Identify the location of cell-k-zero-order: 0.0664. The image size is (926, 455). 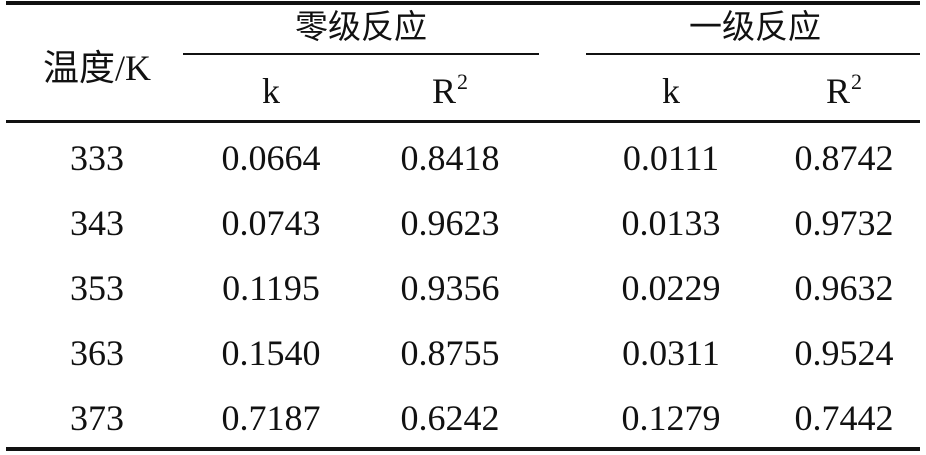
(271, 158).